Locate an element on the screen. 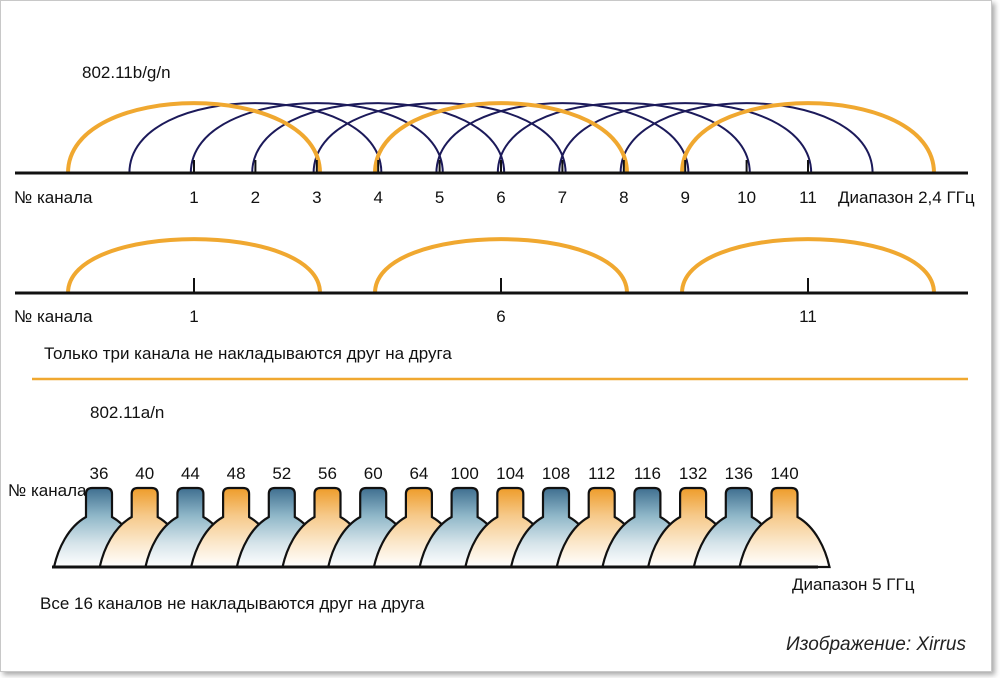 The image size is (1000, 678). five-ghz-number-140: 140 is located at coordinates (784, 473).